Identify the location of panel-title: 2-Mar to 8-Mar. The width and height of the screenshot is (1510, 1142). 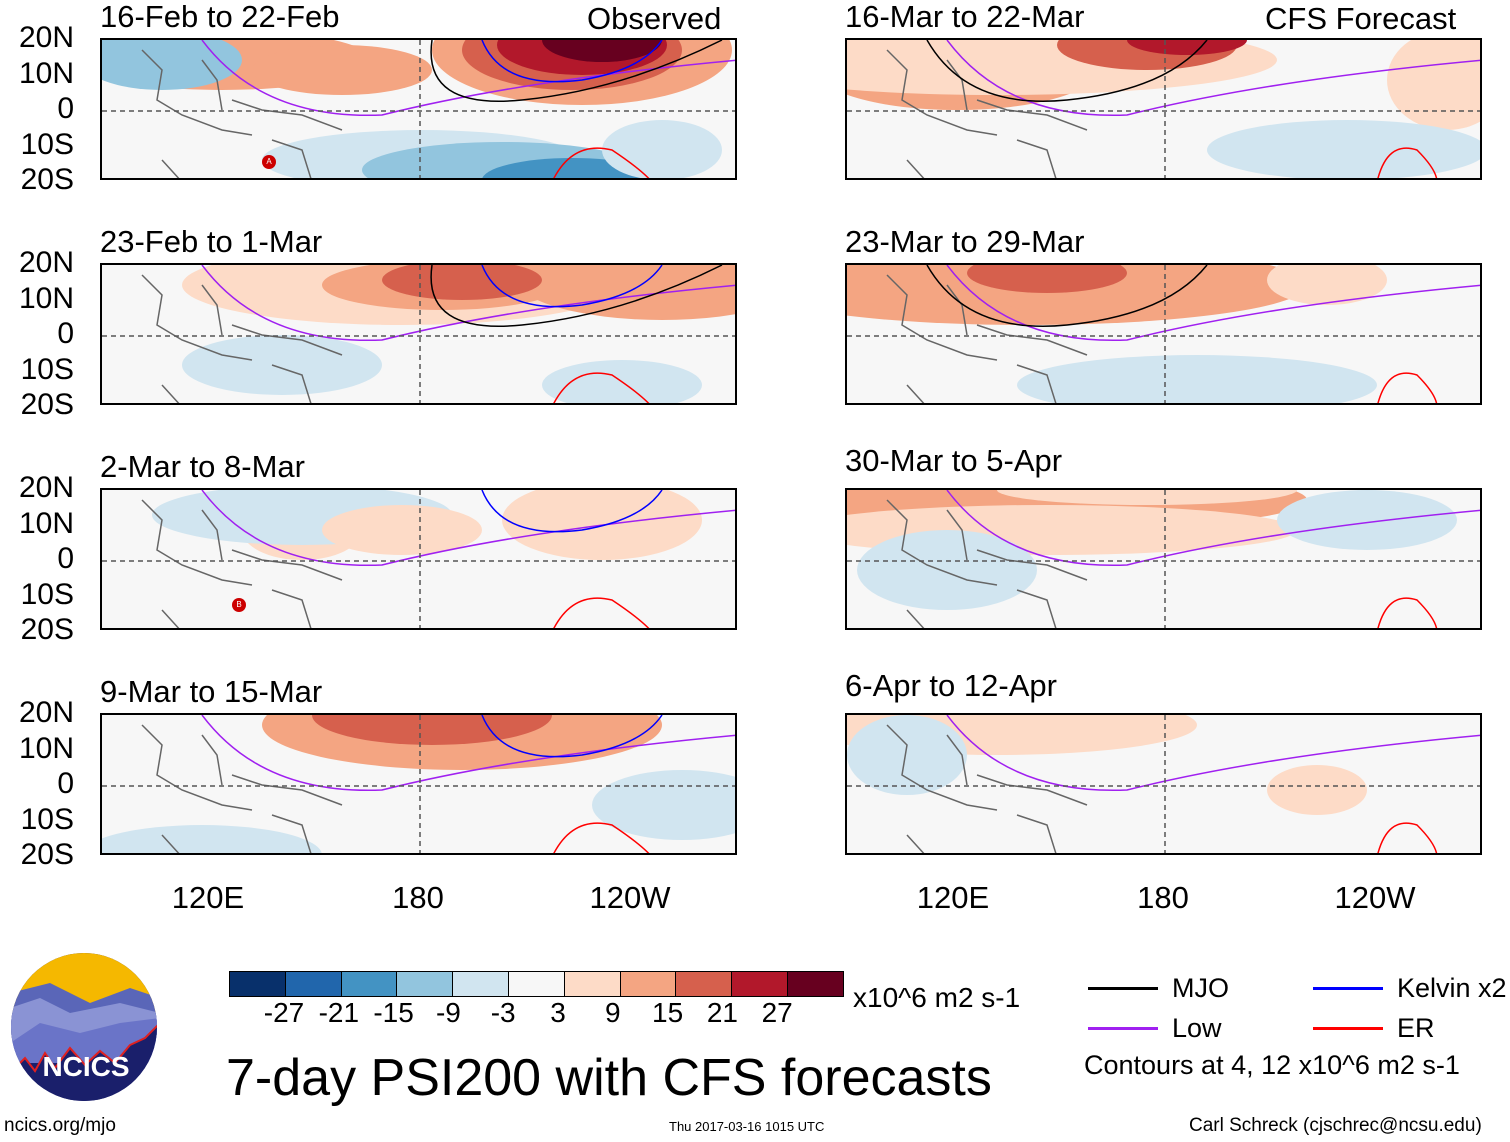
(202, 466).